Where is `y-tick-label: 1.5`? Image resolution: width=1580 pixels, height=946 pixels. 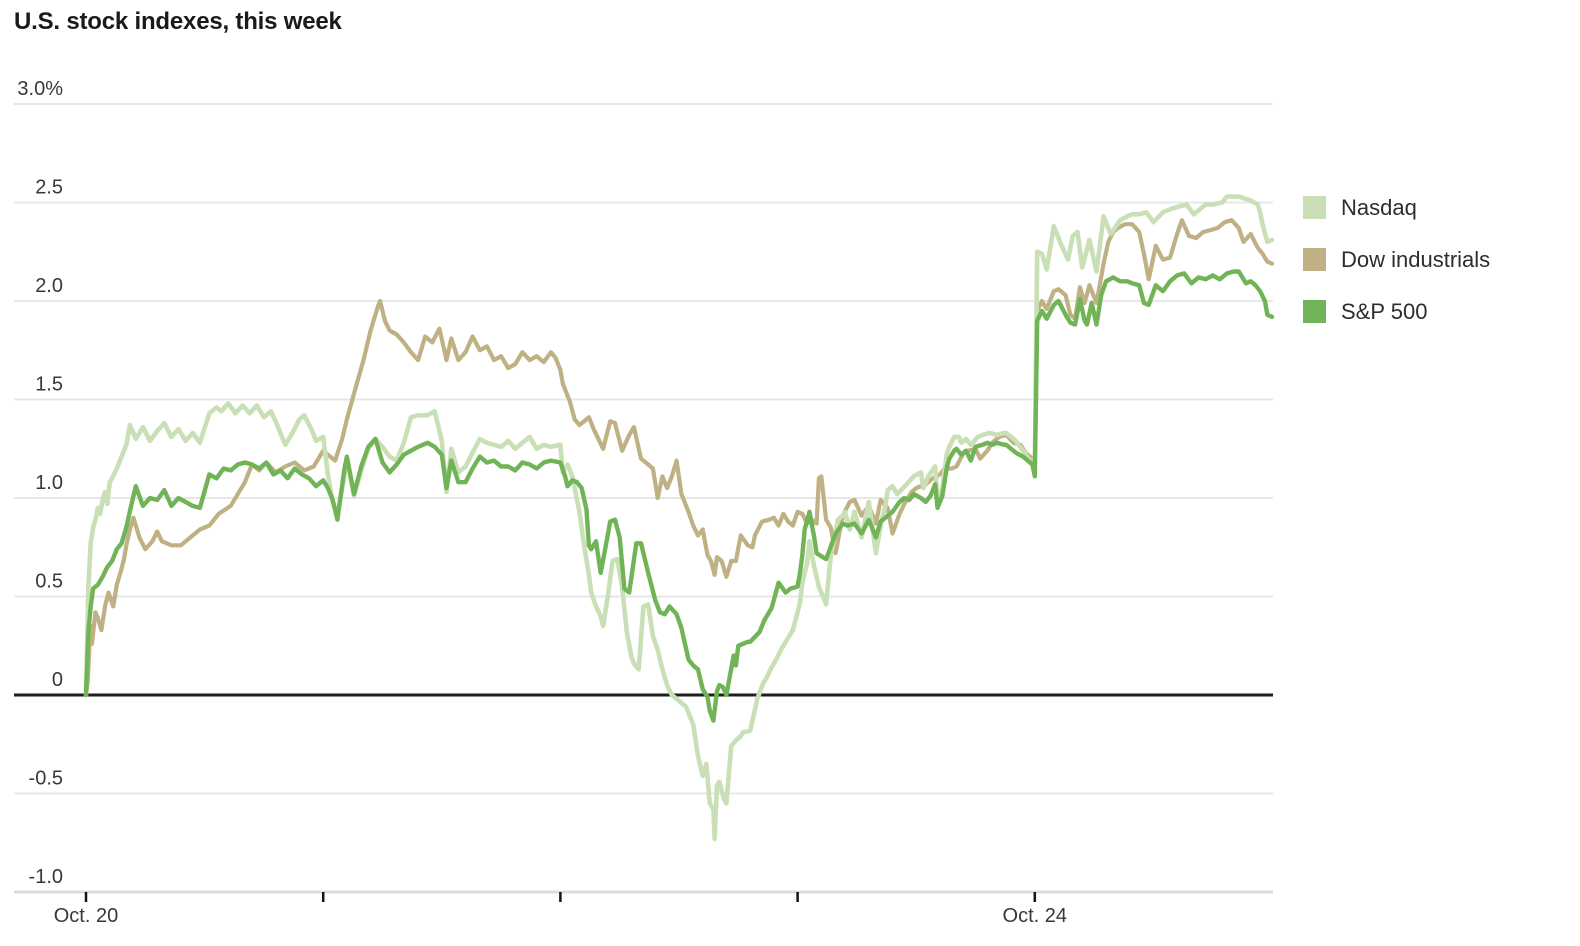 y-tick-label: 1.5 is located at coordinates (49, 385).